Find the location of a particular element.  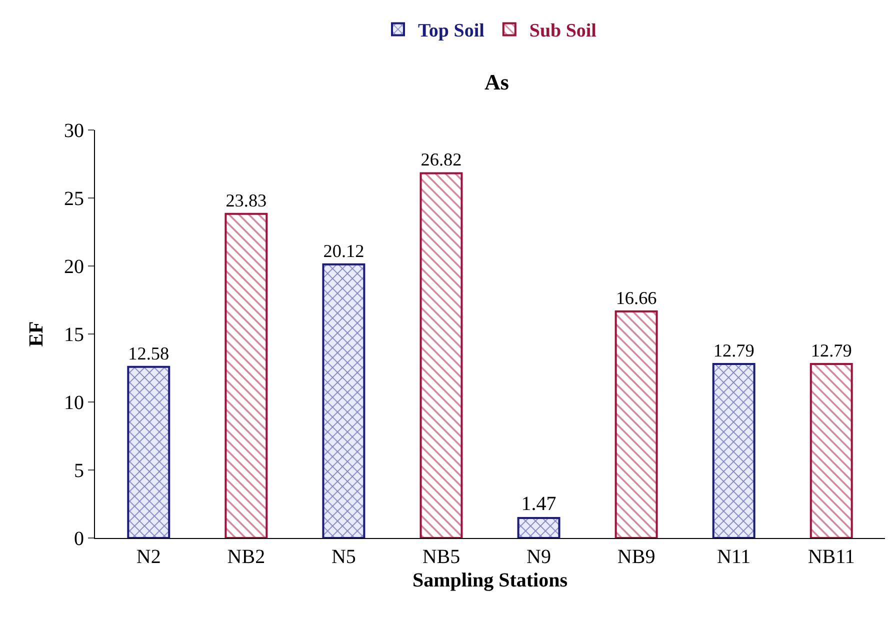

x-axis-title: Sampling Stations is located at coordinates (490, 581).